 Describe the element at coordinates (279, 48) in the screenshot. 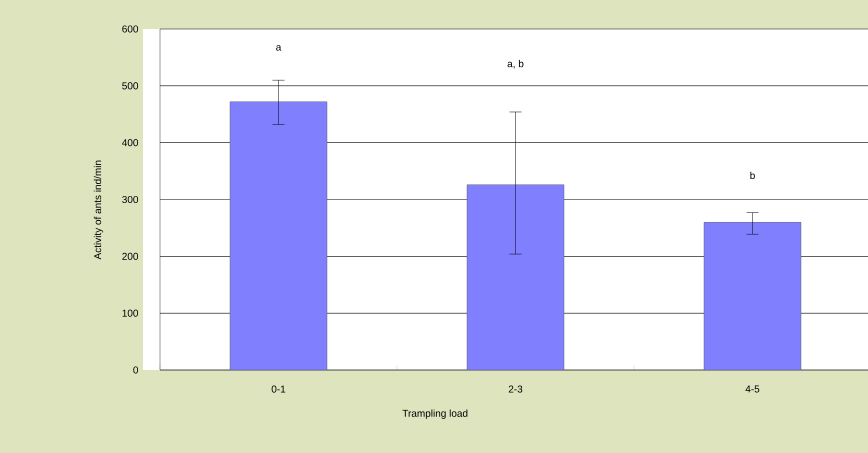

I see `annotation: a` at that location.